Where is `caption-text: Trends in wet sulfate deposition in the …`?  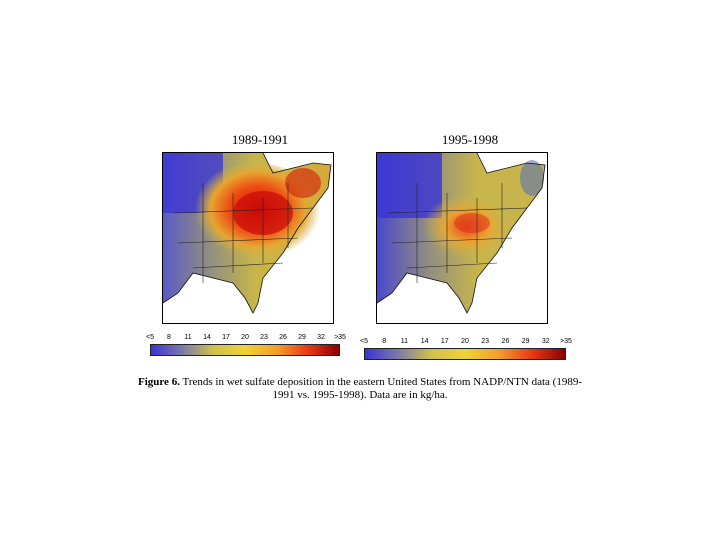 caption-text: Trends in wet sulfate deposition in the … is located at coordinates (381, 388).